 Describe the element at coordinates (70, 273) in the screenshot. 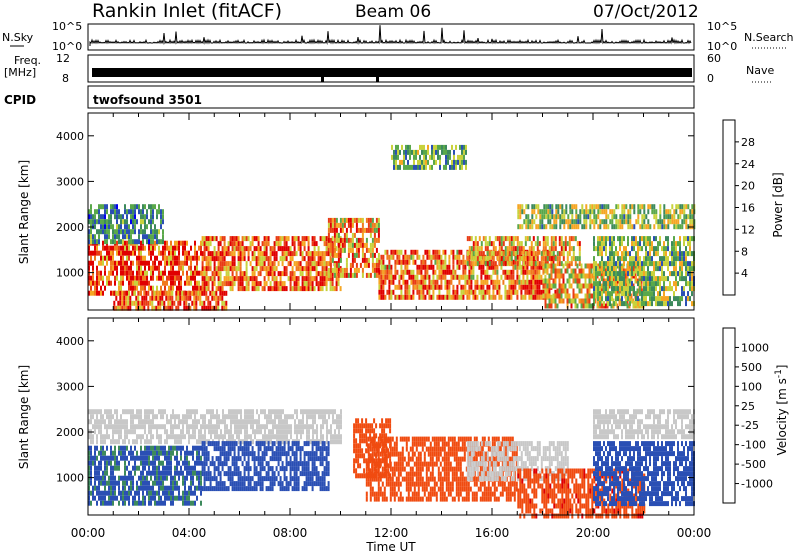

I see `y-tick-label: 1000` at that location.